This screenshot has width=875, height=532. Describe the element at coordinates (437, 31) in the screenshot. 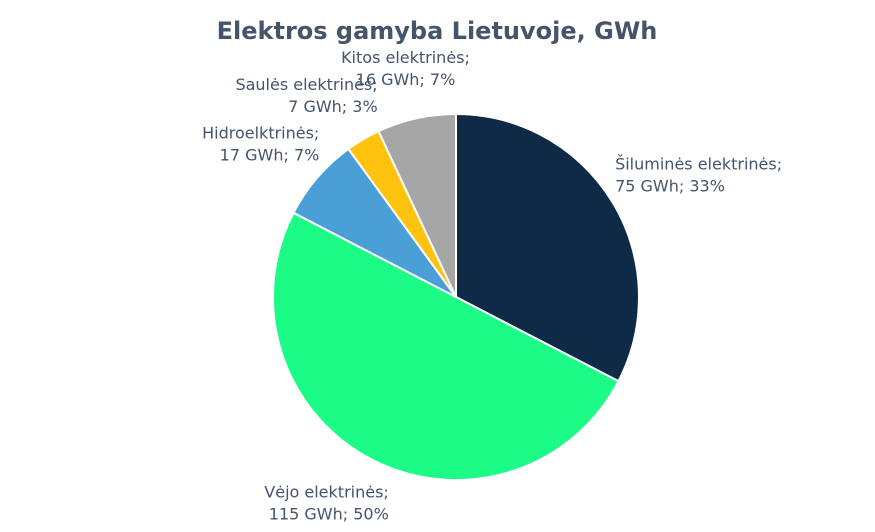

I see `chart-title: Elektros gamyba Lietuvoje, GWh` at that location.